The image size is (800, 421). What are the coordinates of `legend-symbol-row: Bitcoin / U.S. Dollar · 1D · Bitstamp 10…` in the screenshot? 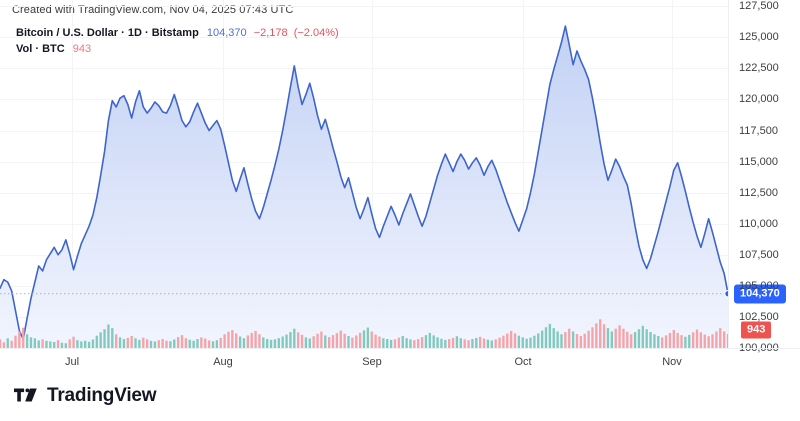 It's located at (177, 34).